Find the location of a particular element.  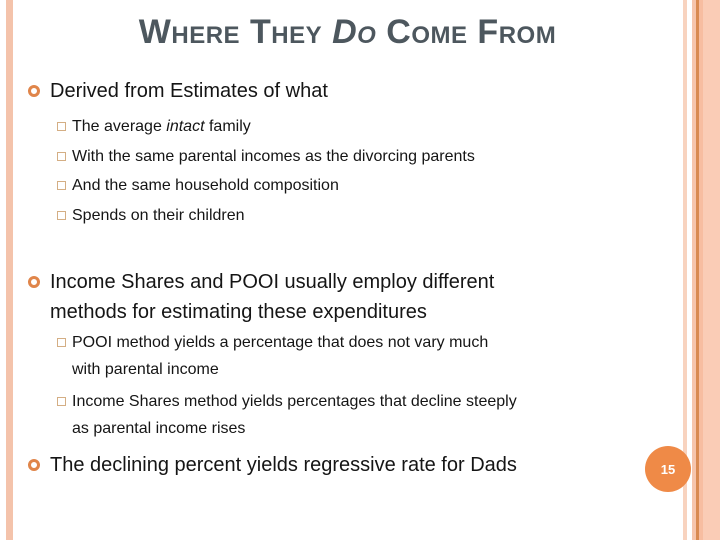

bullet-derived-from-estimates: Derived from Estimates of what is located at coordinates (328, 91).